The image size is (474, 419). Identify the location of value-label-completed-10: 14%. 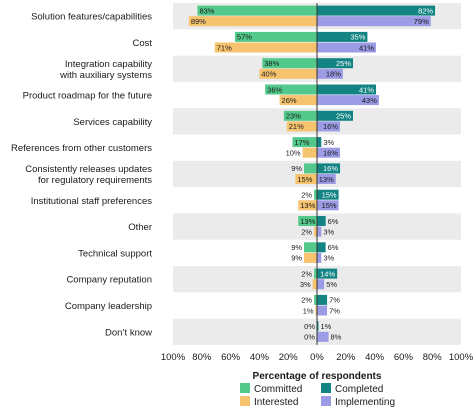
(327, 273).